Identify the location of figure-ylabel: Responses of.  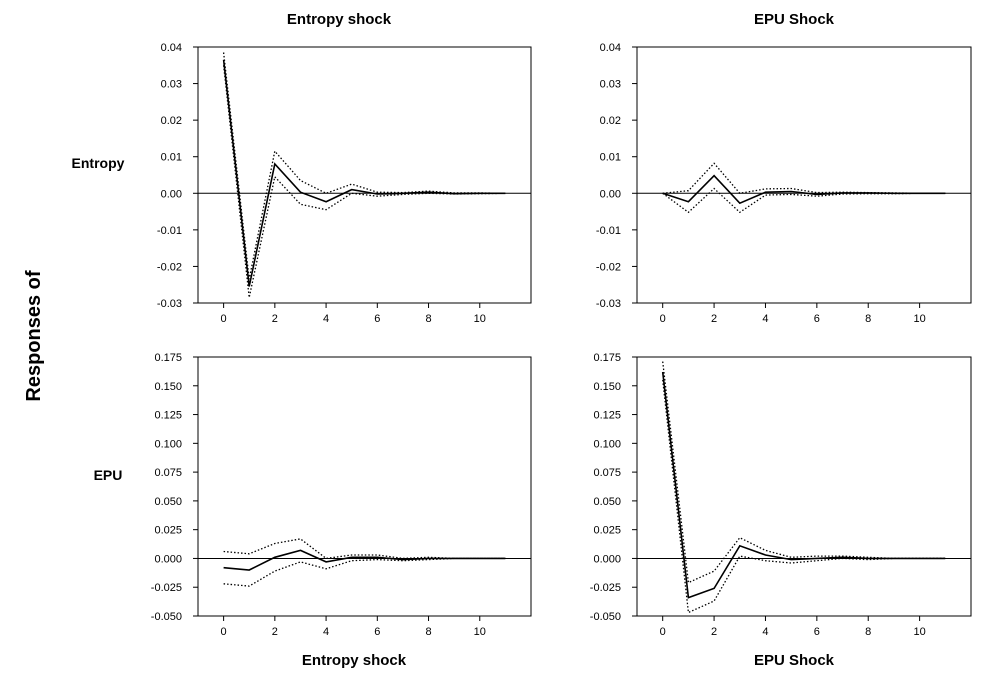
(34, 335).